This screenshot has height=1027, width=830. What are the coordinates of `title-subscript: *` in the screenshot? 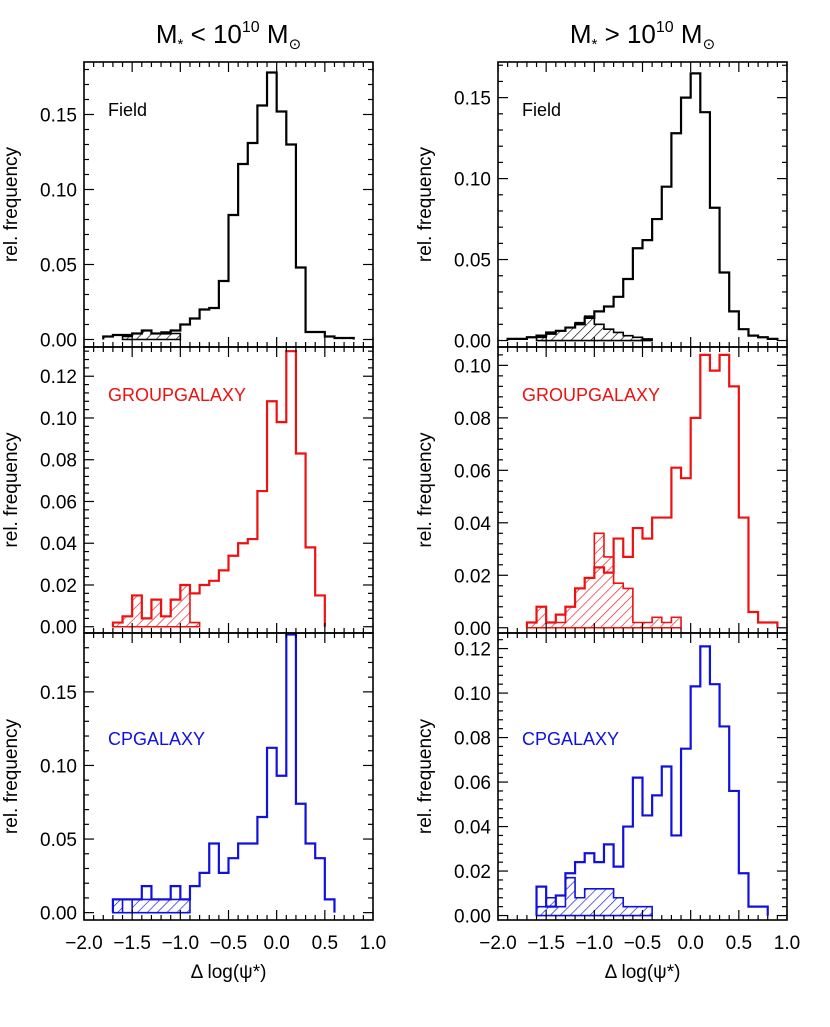 It's located at (181, 44).